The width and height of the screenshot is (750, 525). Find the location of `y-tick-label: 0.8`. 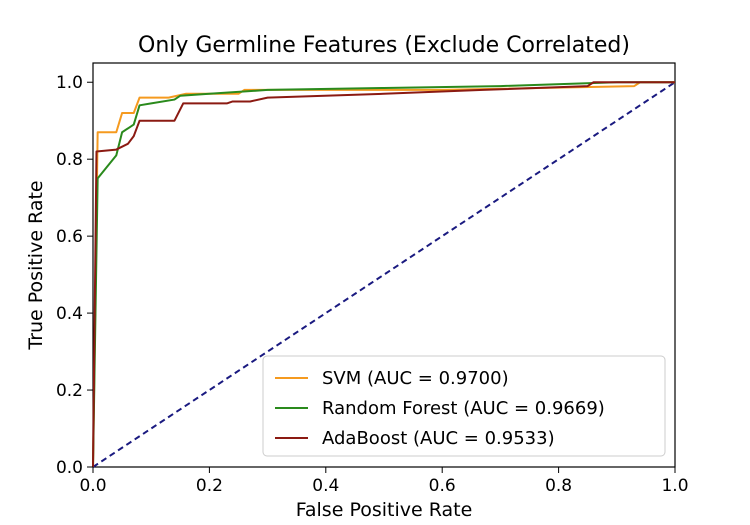

y-tick-label: 0.8 is located at coordinates (69, 160).